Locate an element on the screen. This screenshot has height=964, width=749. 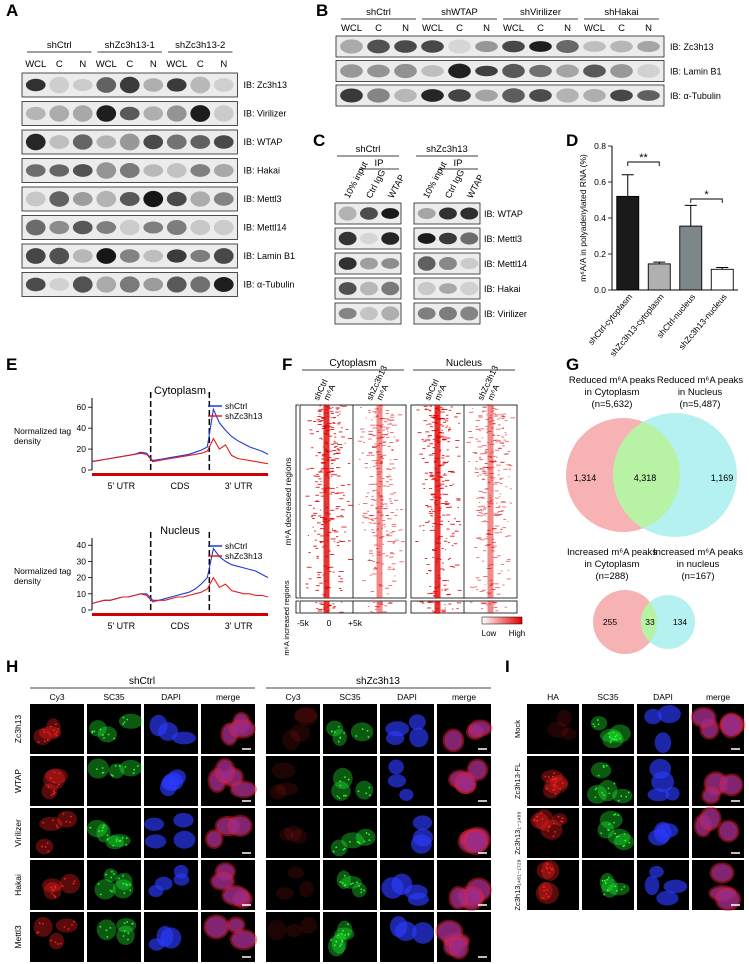
lane-label: C is located at coordinates (59, 64).